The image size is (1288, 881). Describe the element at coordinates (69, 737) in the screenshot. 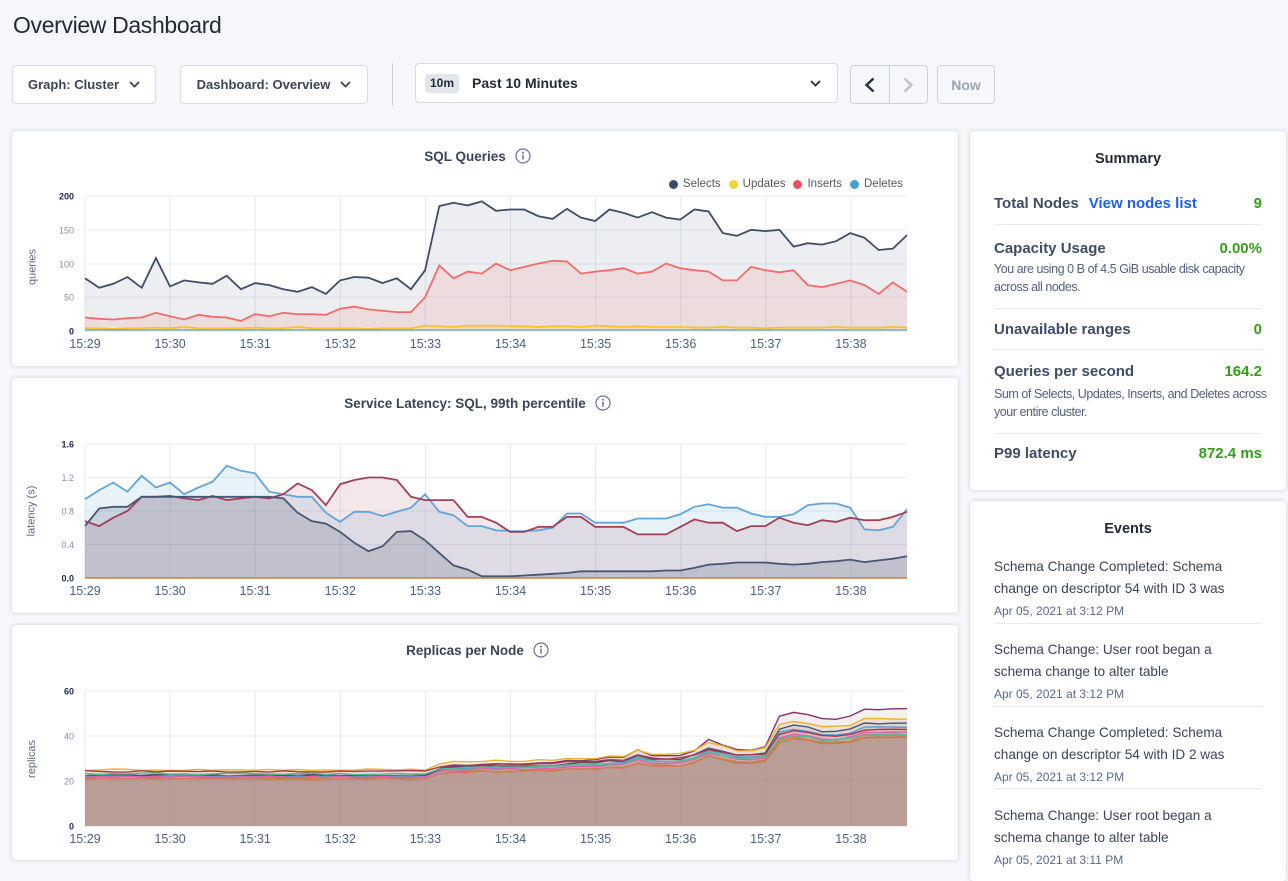

I see `svg-text: 40` at that location.